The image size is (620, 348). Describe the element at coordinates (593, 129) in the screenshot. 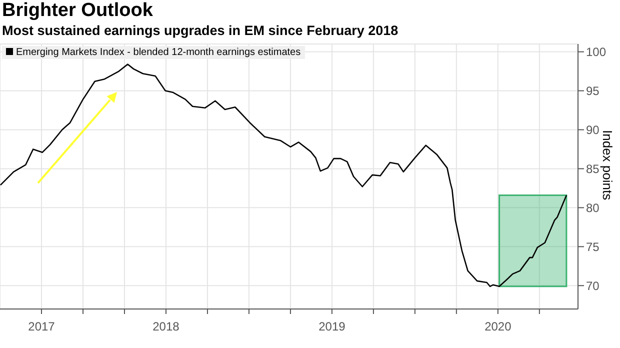

I see `y-tick-label: 90` at that location.